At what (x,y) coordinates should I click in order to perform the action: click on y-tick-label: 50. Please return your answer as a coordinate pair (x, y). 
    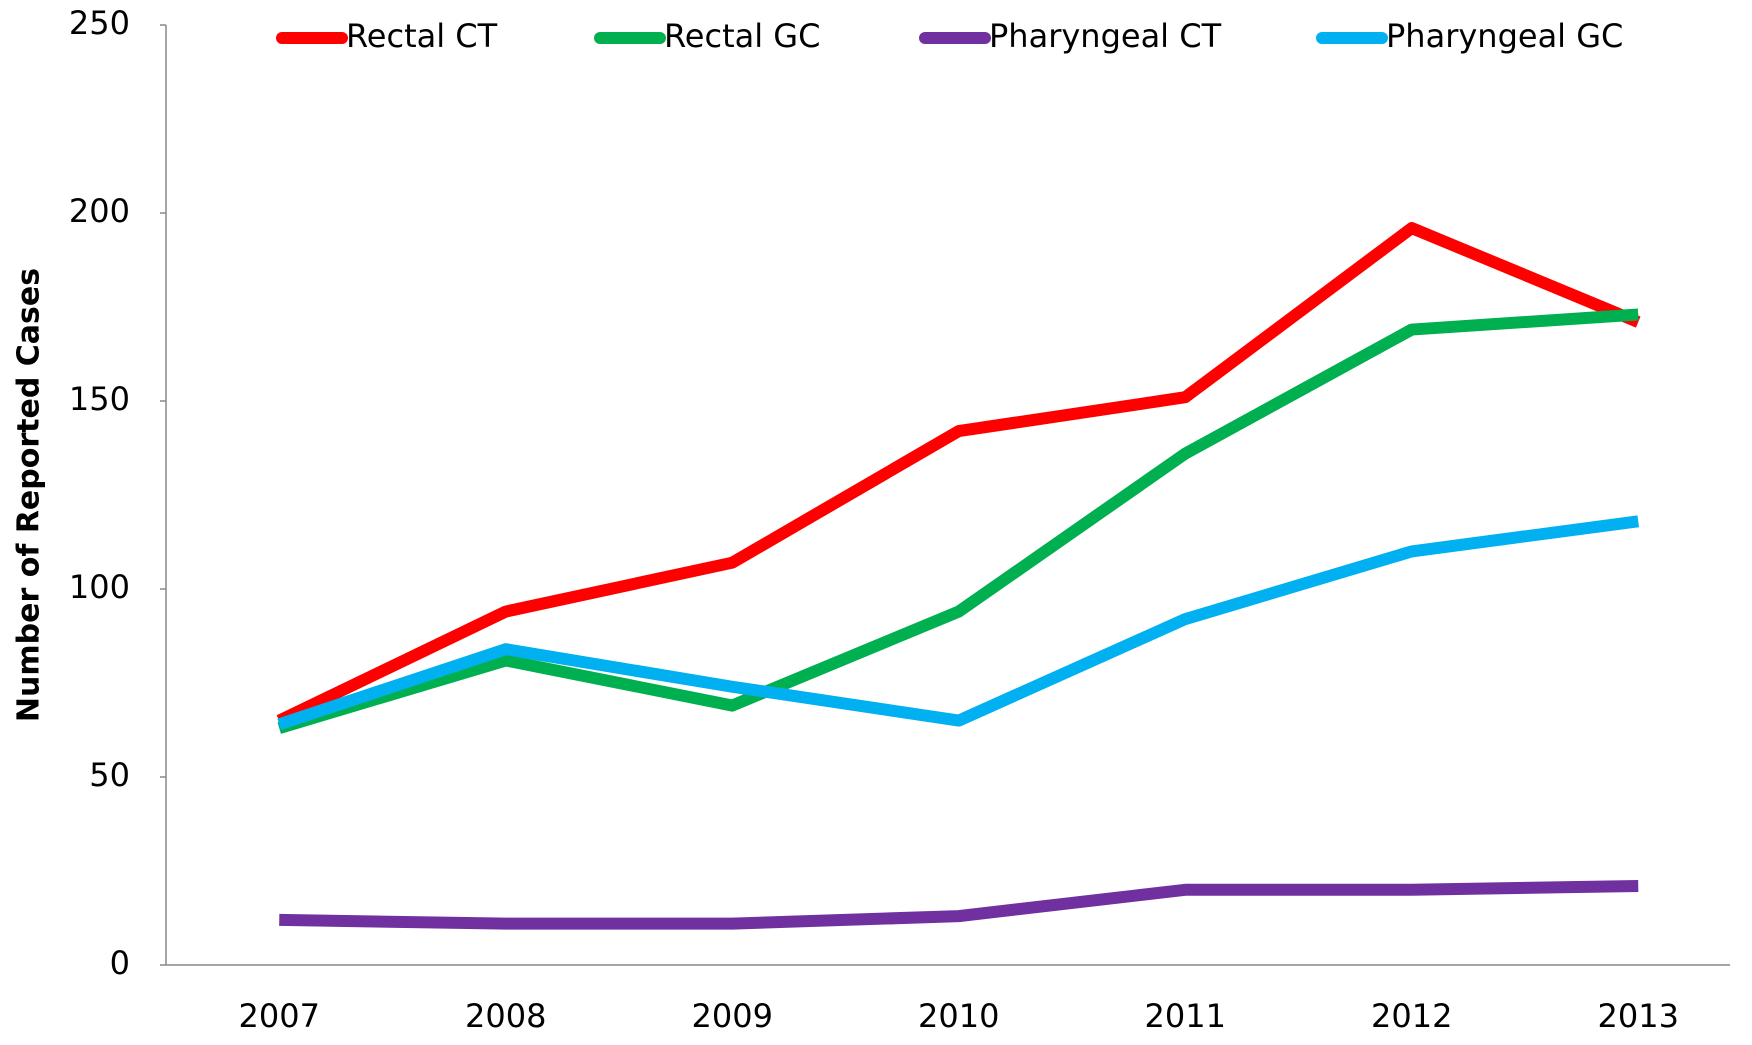
    Looking at the image, I should click on (109, 775).